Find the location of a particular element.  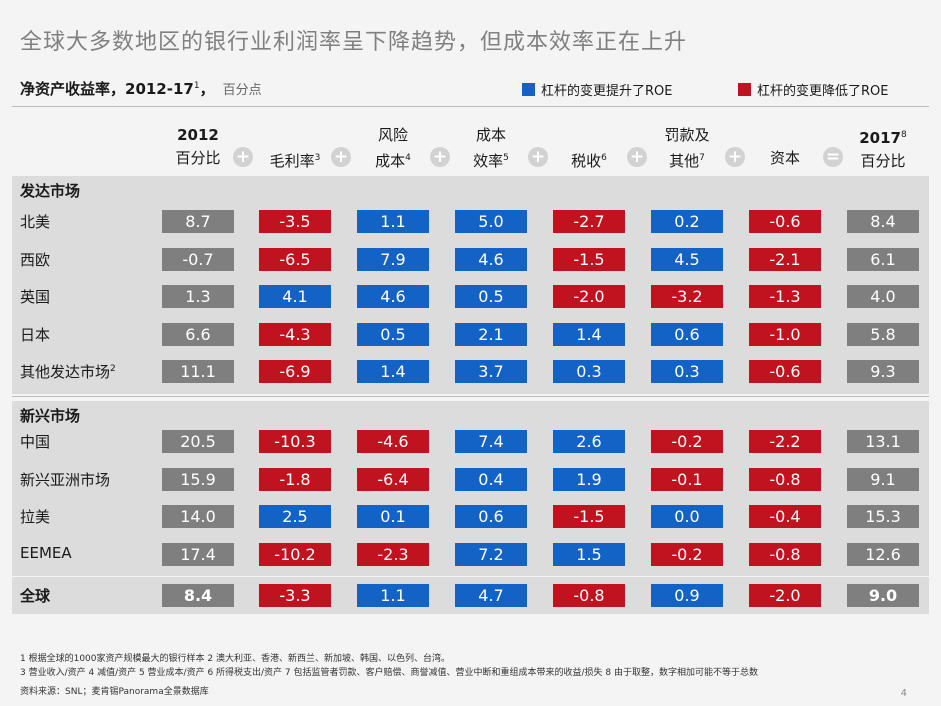

value-cell: 12.6 is located at coordinates (883, 554).